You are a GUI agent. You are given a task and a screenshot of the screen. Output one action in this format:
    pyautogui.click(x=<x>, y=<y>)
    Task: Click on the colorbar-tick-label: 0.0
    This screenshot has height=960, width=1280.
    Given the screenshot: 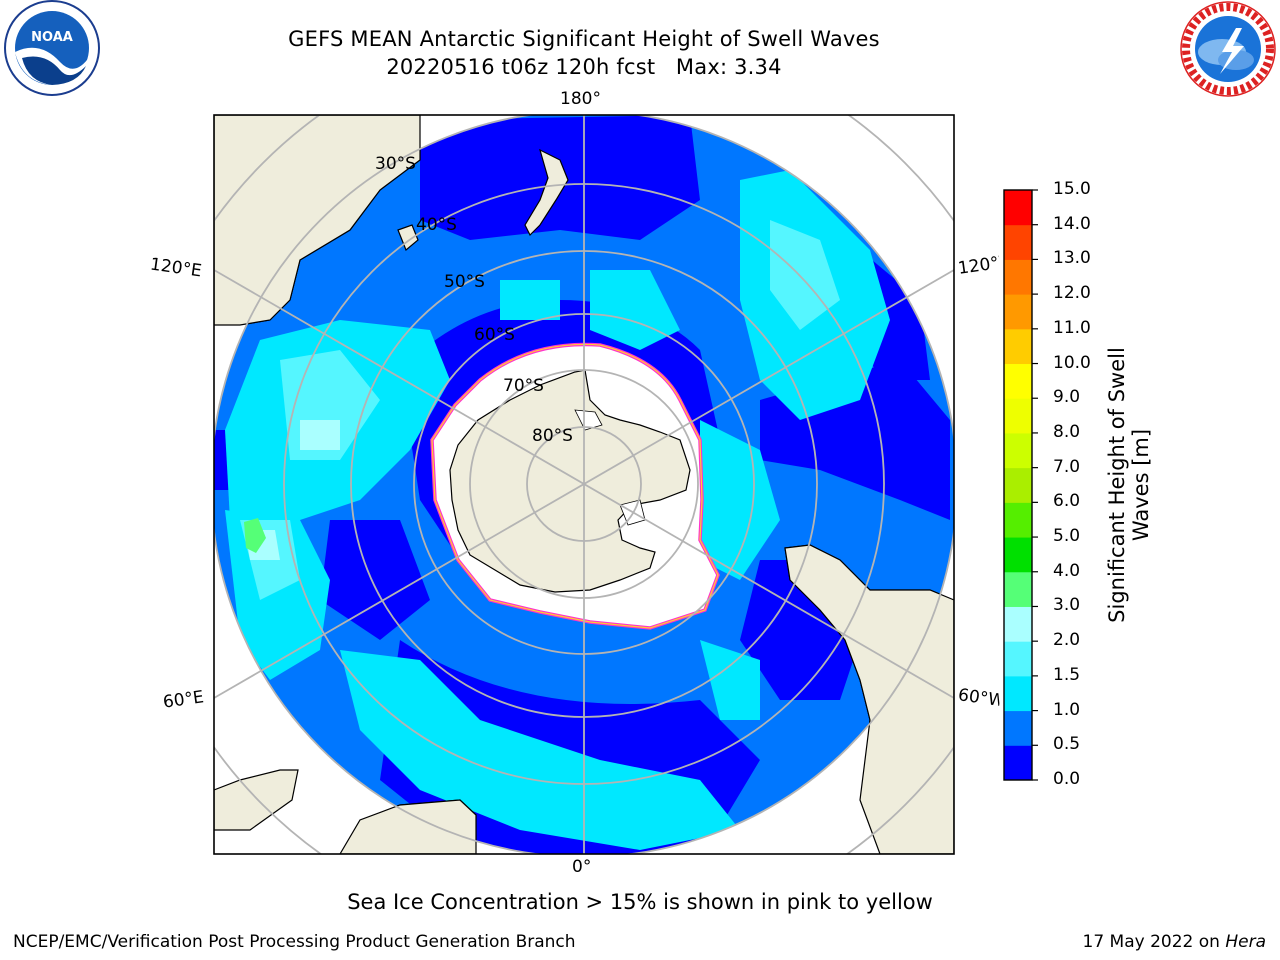 What is the action you would take?
    pyautogui.click(x=1067, y=779)
    